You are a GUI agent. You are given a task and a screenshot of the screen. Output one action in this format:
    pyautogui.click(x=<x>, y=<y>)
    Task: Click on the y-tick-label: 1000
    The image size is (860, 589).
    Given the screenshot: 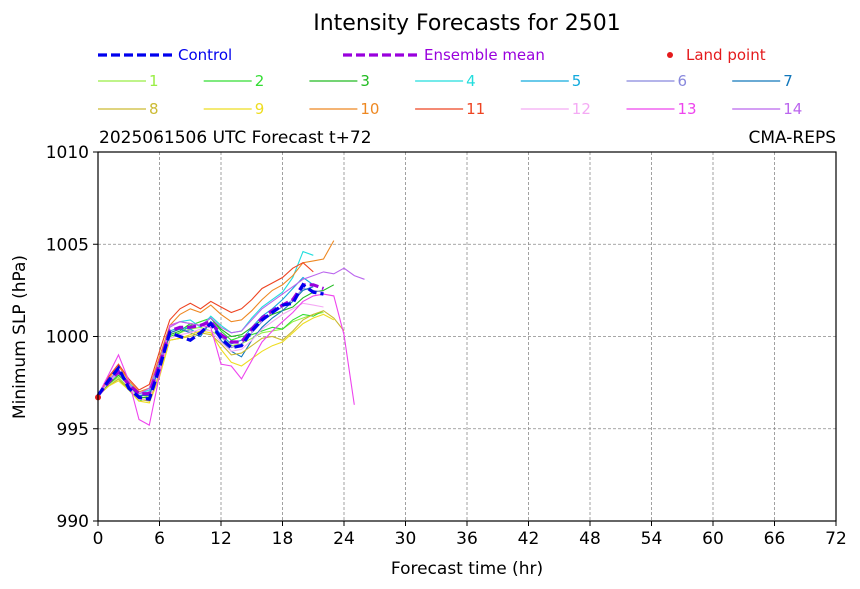 What is the action you would take?
    pyautogui.click(x=67, y=338)
    